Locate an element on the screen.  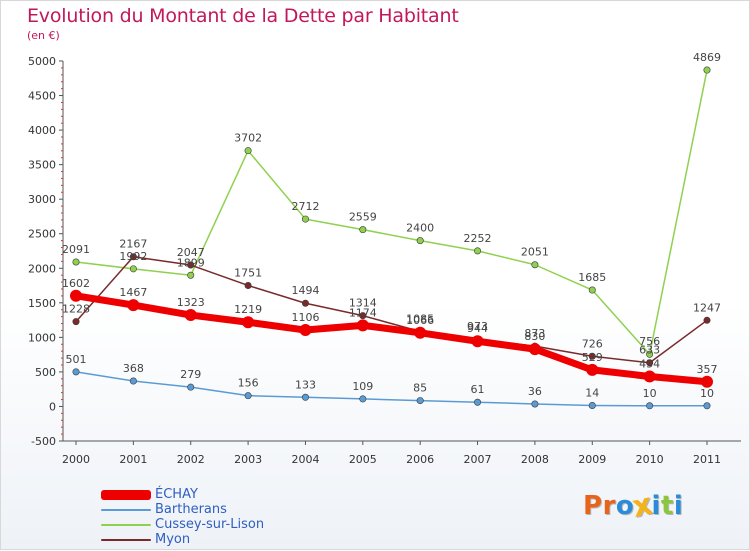
x-tick-label: 2010 is located at coordinates (650, 459).